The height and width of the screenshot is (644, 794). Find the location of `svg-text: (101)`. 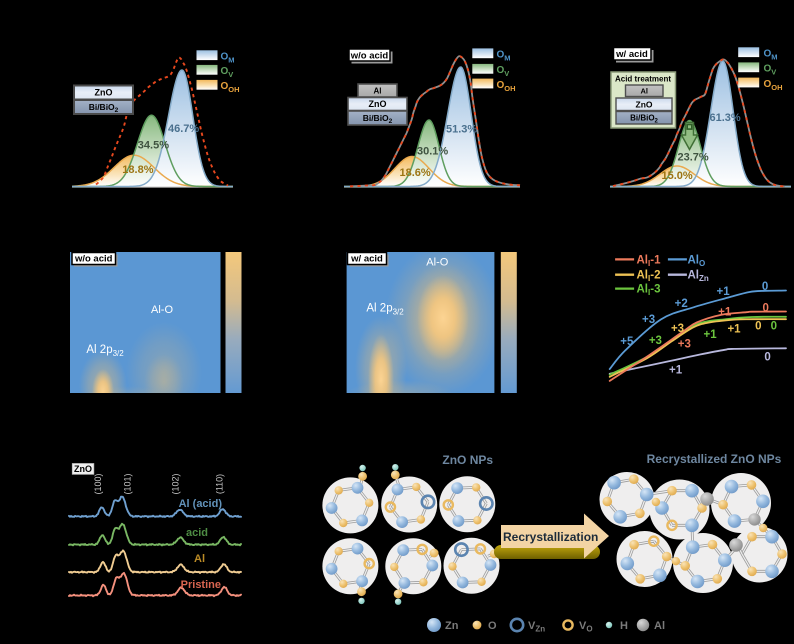

svg-text: (101) is located at coordinates (128, 483).